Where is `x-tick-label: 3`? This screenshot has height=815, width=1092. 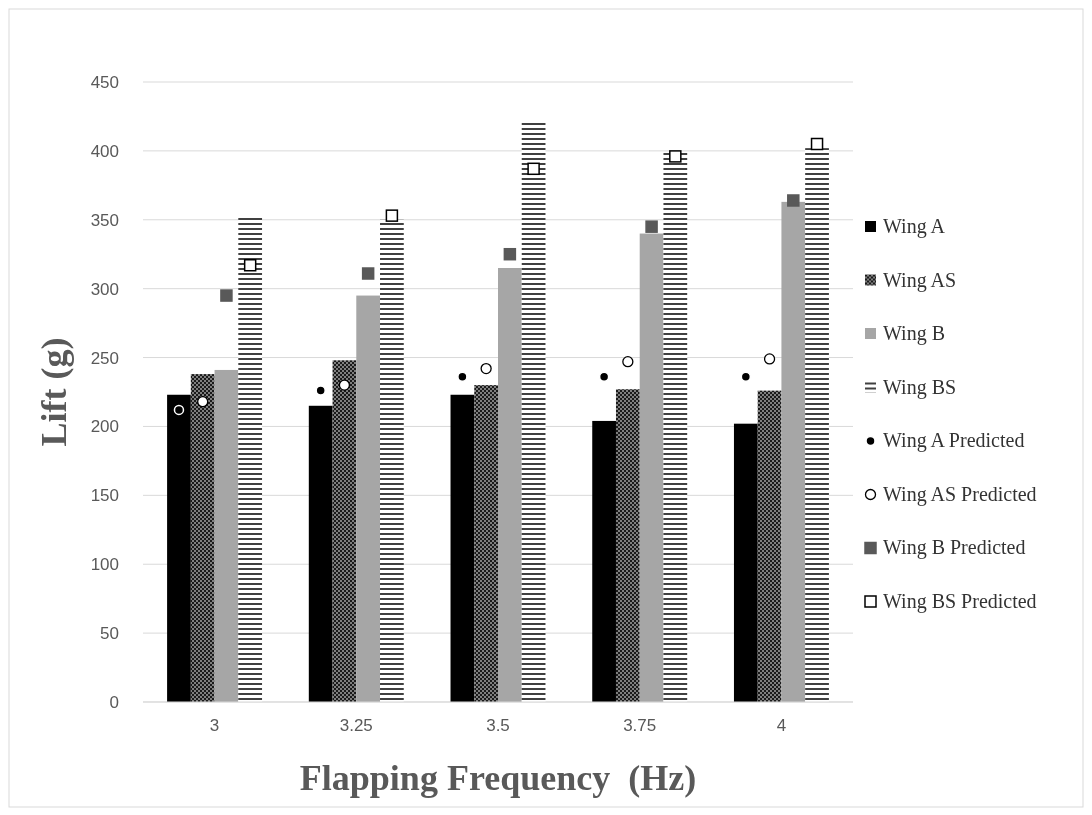
x-tick-label: 3 is located at coordinates (214, 725).